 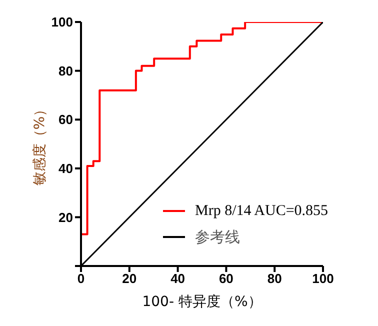 I want to click on y-tick-label: 20, so click(x=65, y=217).